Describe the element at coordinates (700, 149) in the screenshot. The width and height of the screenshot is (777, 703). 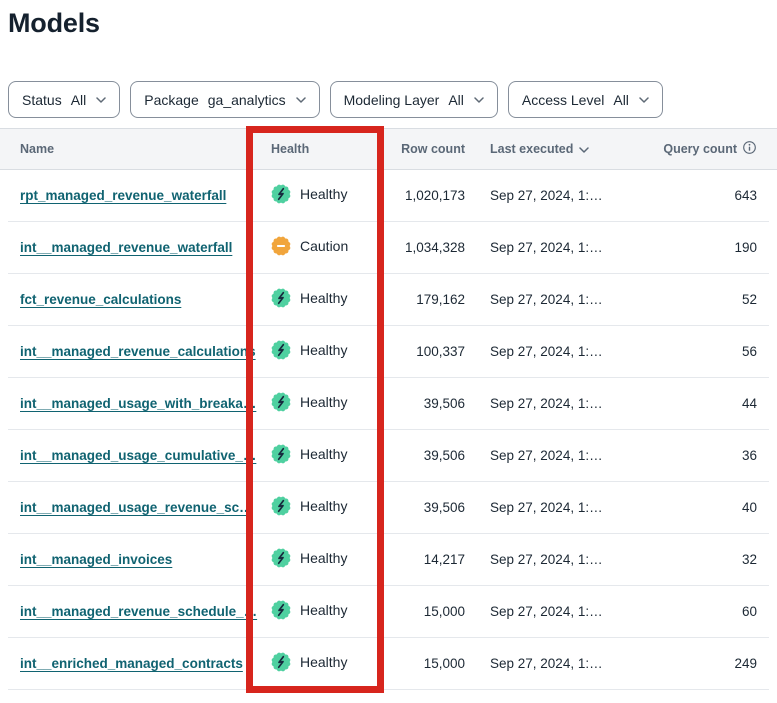
I see `column-header-label: Query count` at that location.